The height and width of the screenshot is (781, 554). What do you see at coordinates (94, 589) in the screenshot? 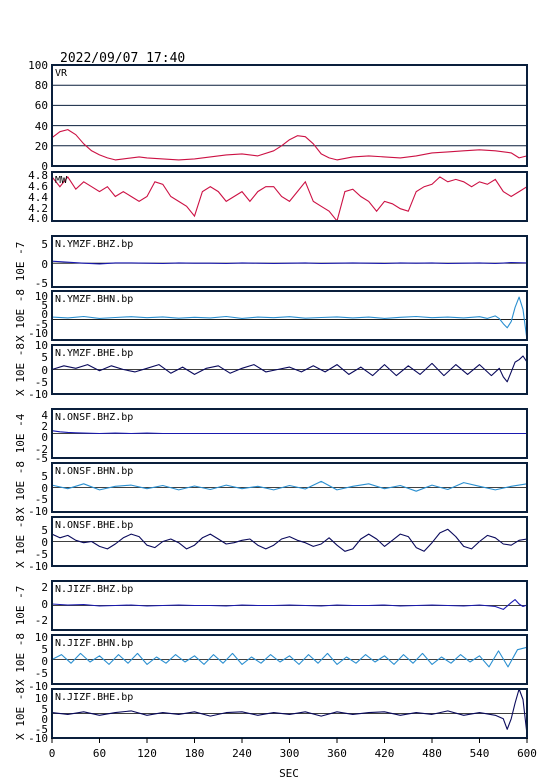
I see `panel-label: N.JIZF.BHZ.bp` at bounding box center [94, 589].